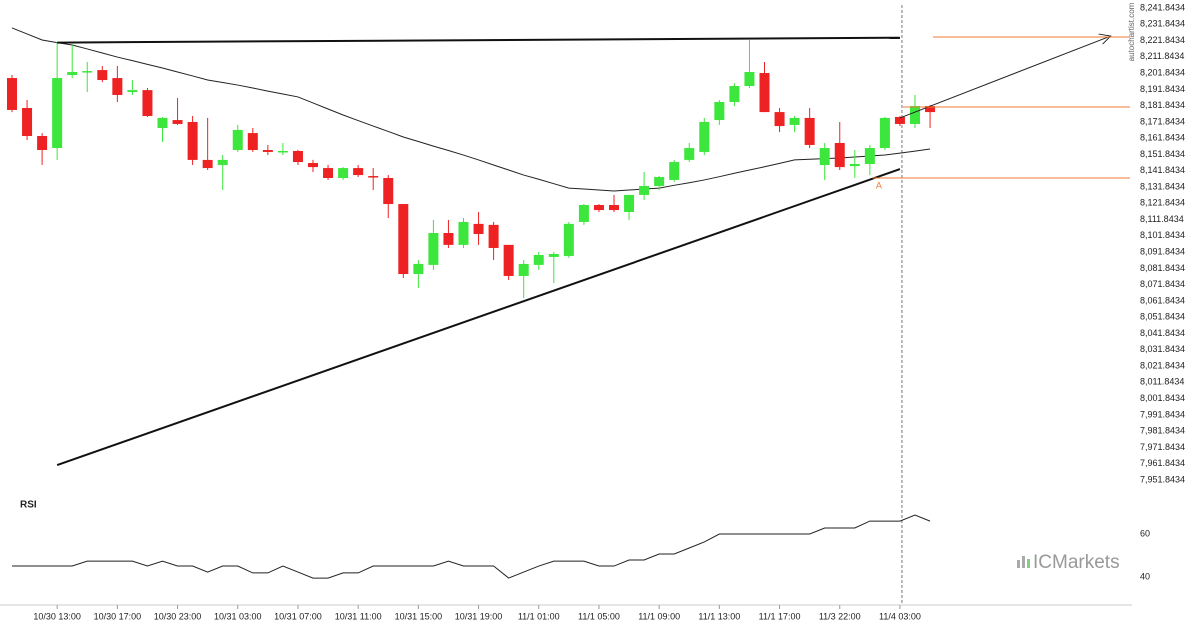 This screenshot has height=630, width=1200. Describe the element at coordinates (238, 616) in the screenshot. I see `x-tick-label: 10/31 03:00` at that location.